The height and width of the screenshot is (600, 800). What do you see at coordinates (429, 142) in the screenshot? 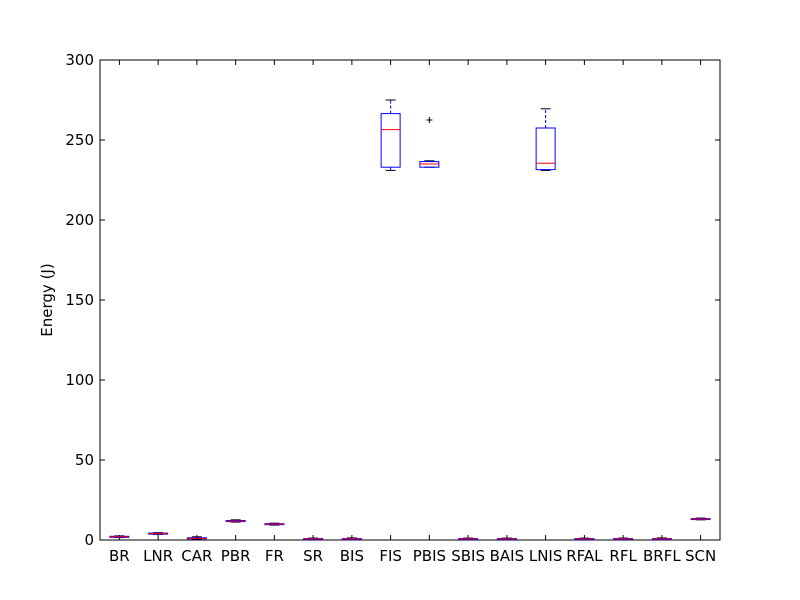
I see `box-pbis` at bounding box center [429, 142].